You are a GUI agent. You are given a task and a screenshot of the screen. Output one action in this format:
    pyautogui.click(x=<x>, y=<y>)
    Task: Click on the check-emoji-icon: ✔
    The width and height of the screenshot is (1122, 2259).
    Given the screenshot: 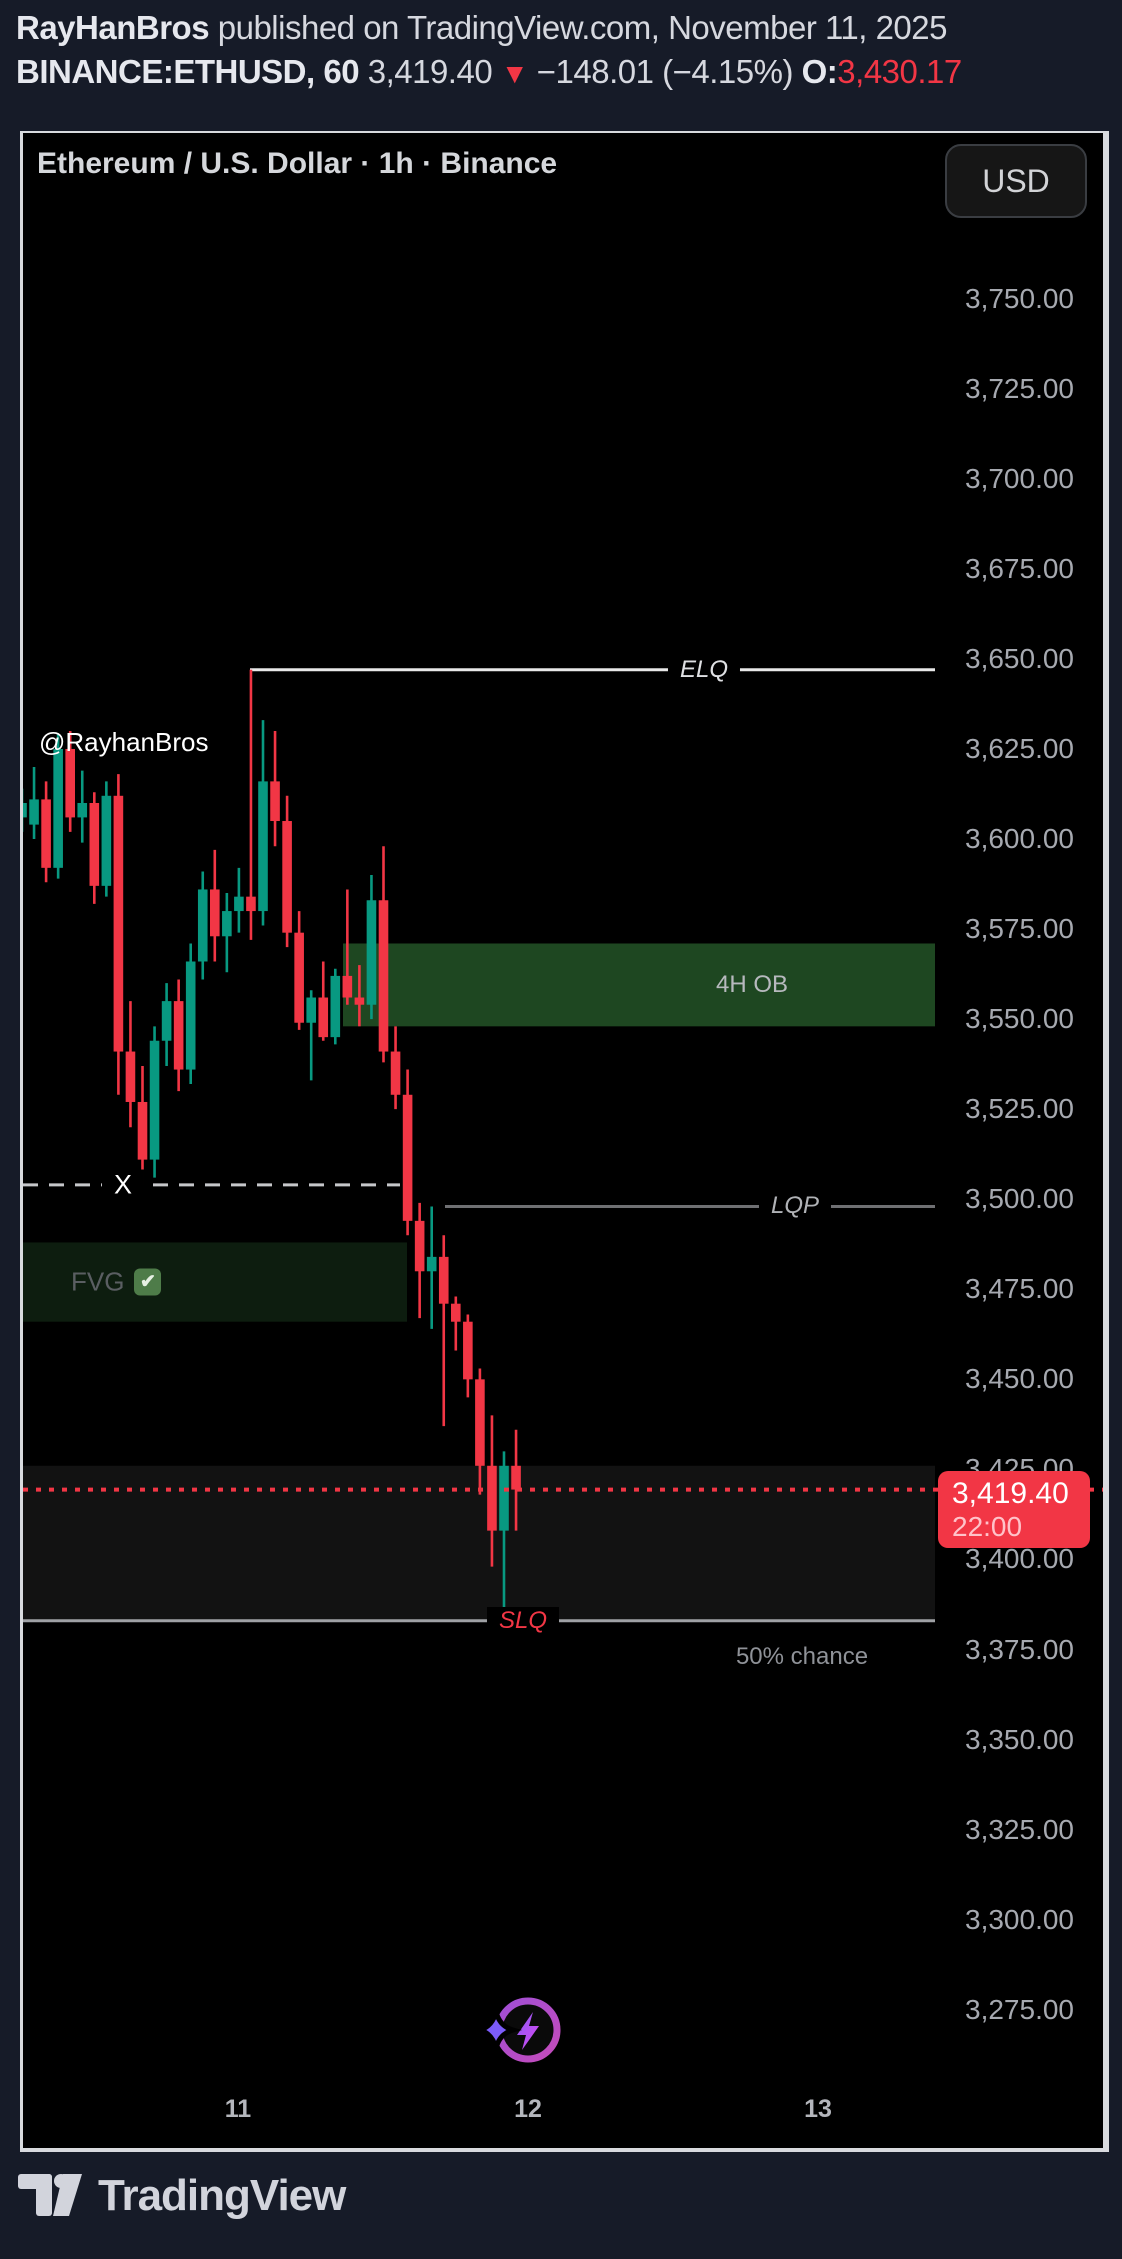 What is the action you would take?
    pyautogui.click(x=148, y=1282)
    